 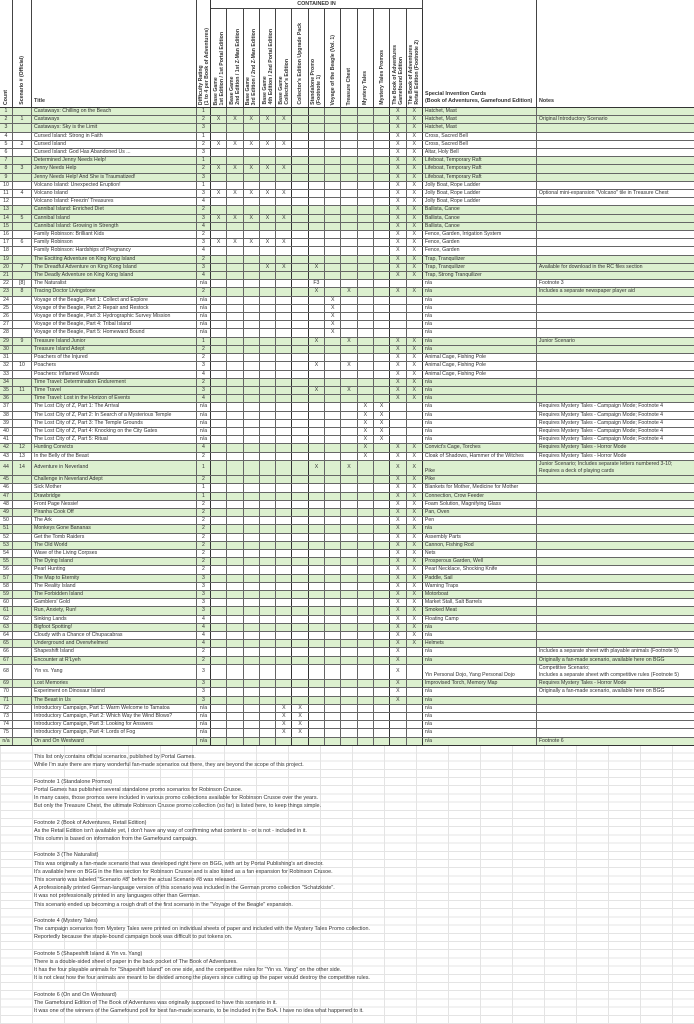 What do you see at coordinates (480, 153) in the screenshot?
I see `cell-special-invention-cards: Altar, Holy Bell` at bounding box center [480, 153].